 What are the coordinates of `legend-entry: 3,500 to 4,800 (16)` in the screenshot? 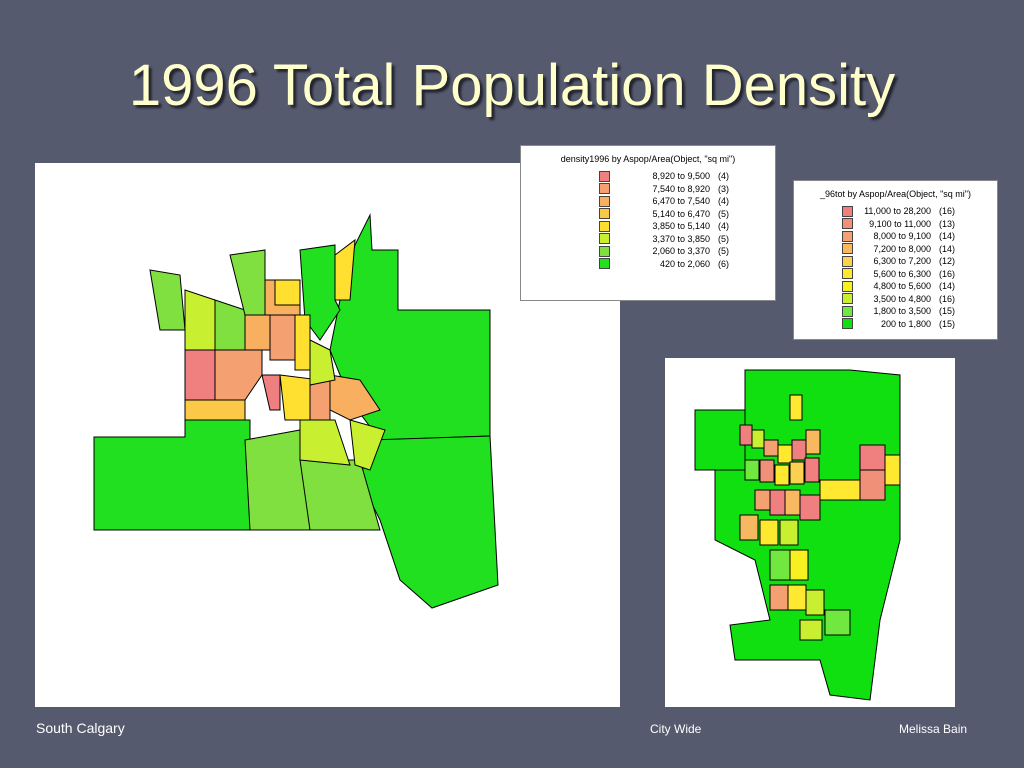 It's located at (895, 299).